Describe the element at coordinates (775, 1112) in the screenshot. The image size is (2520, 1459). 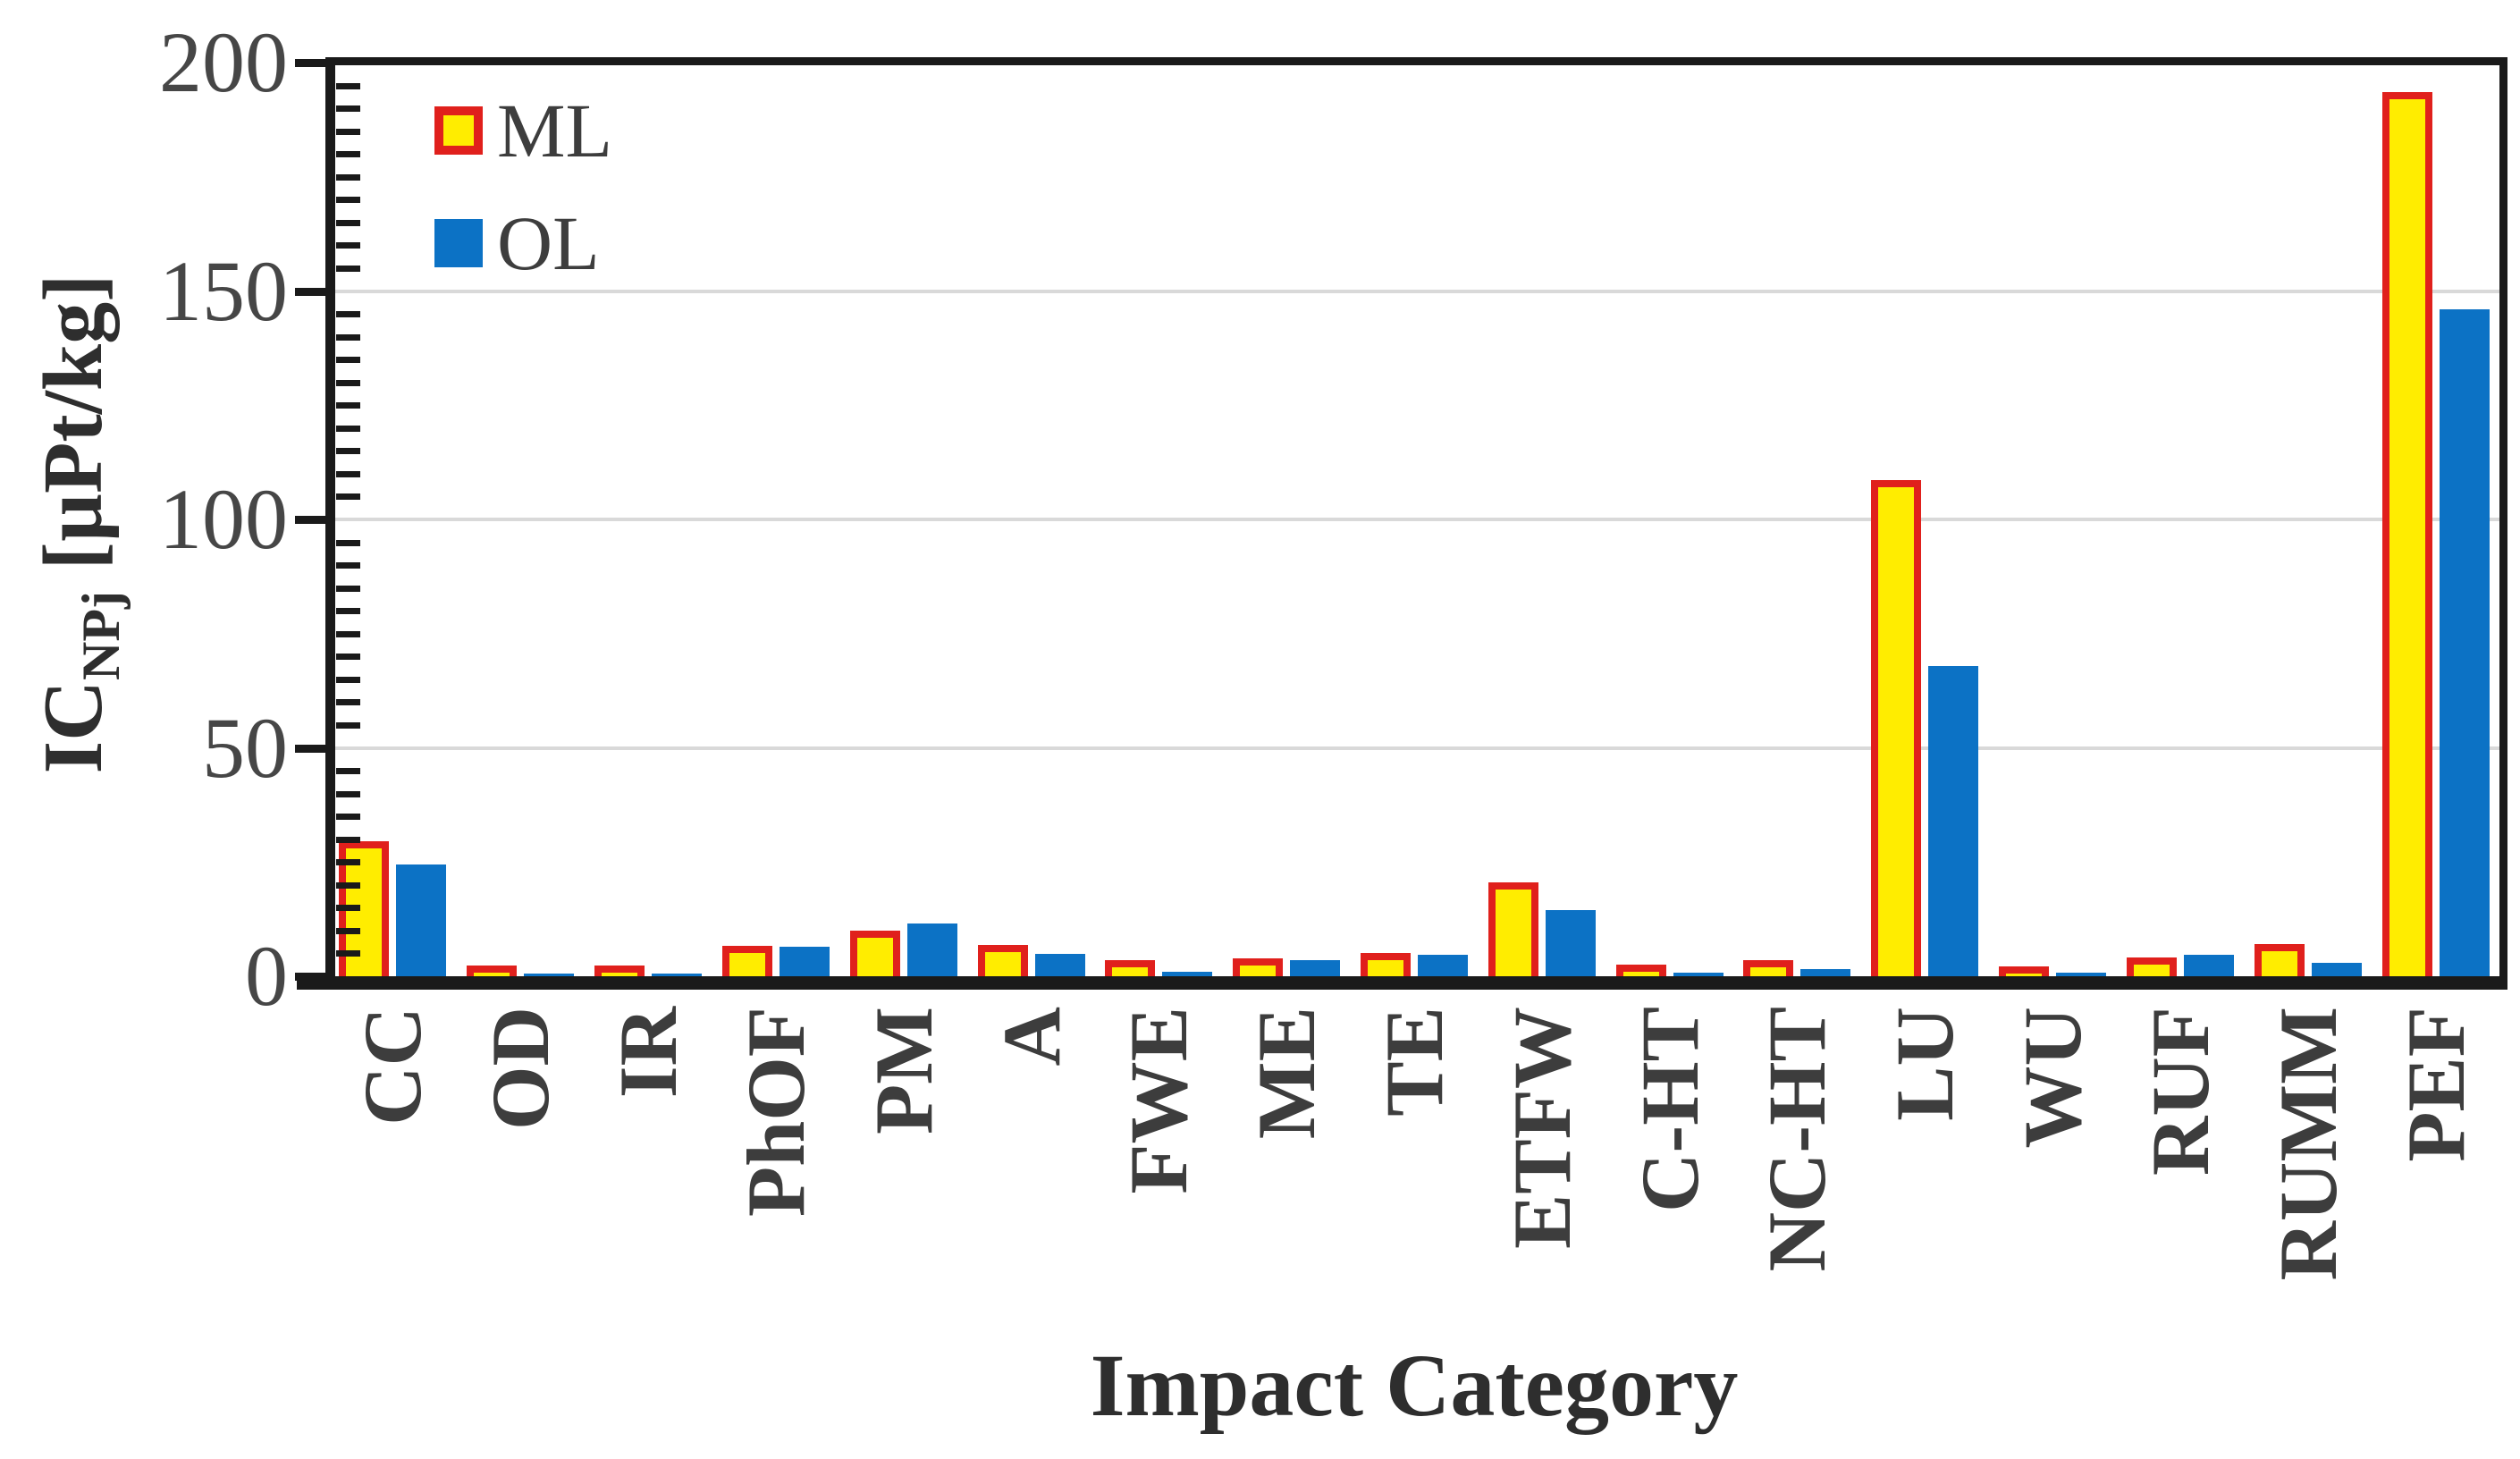
I see `x-tick-label-PhOF: PhOF` at that location.